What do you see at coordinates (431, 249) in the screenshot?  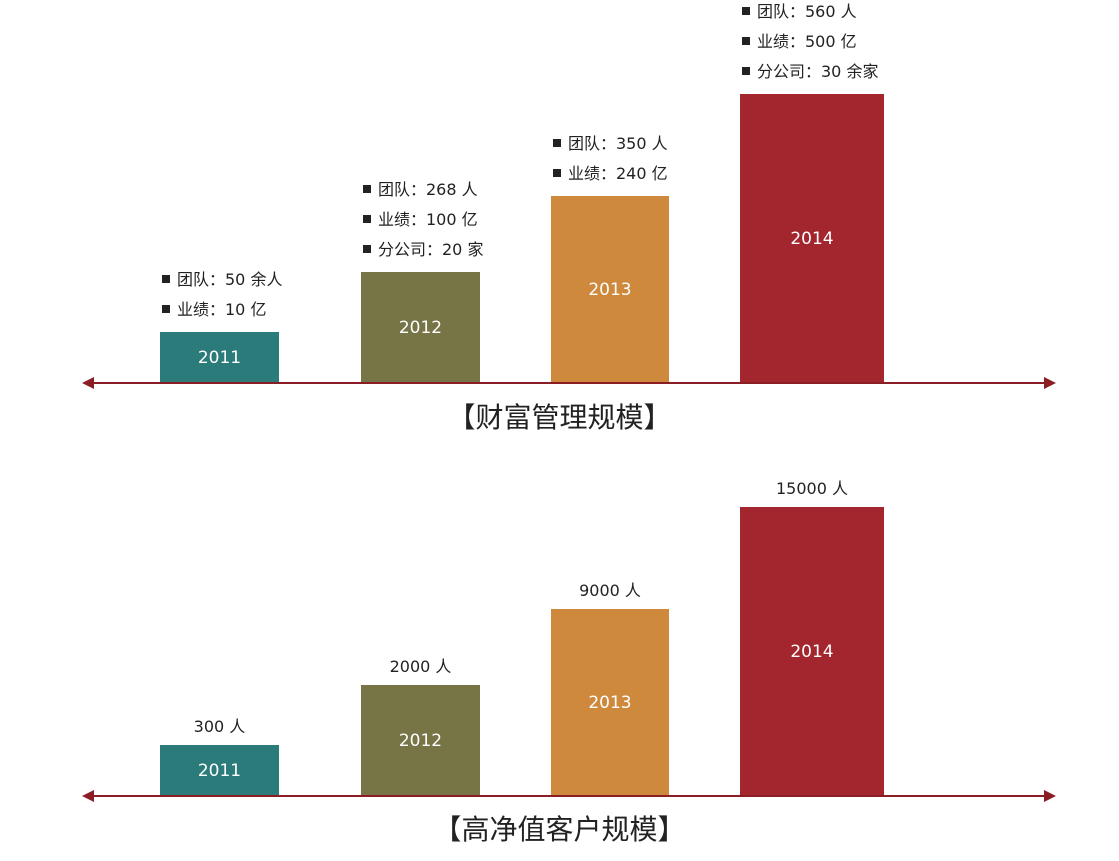 I see `annotation-text: 分公司：20 家` at bounding box center [431, 249].